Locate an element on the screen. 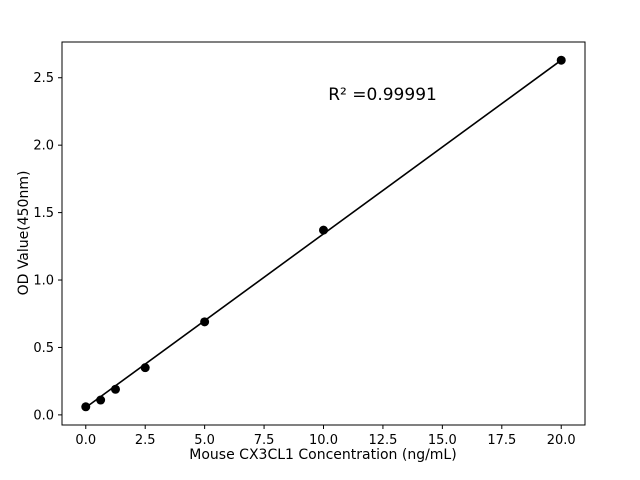 This screenshot has width=640, height=480. x-tick-label: 20.0 is located at coordinates (561, 440).